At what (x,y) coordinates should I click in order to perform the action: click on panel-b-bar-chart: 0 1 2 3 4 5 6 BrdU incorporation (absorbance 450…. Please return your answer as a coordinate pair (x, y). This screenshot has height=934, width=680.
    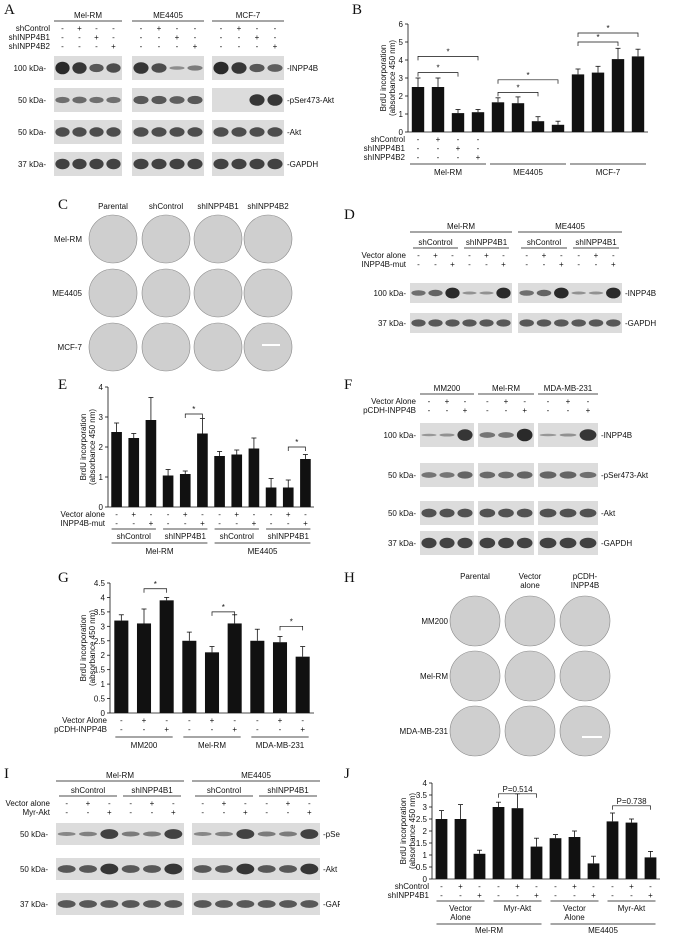
    Looking at the image, I should click on (506, 98).